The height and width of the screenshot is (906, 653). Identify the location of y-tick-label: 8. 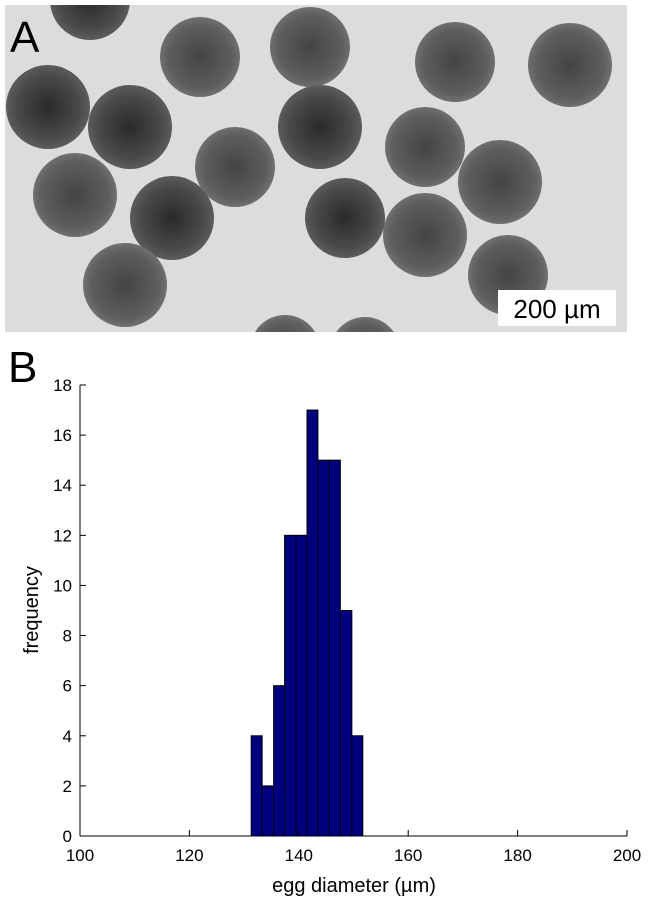
(67, 636).